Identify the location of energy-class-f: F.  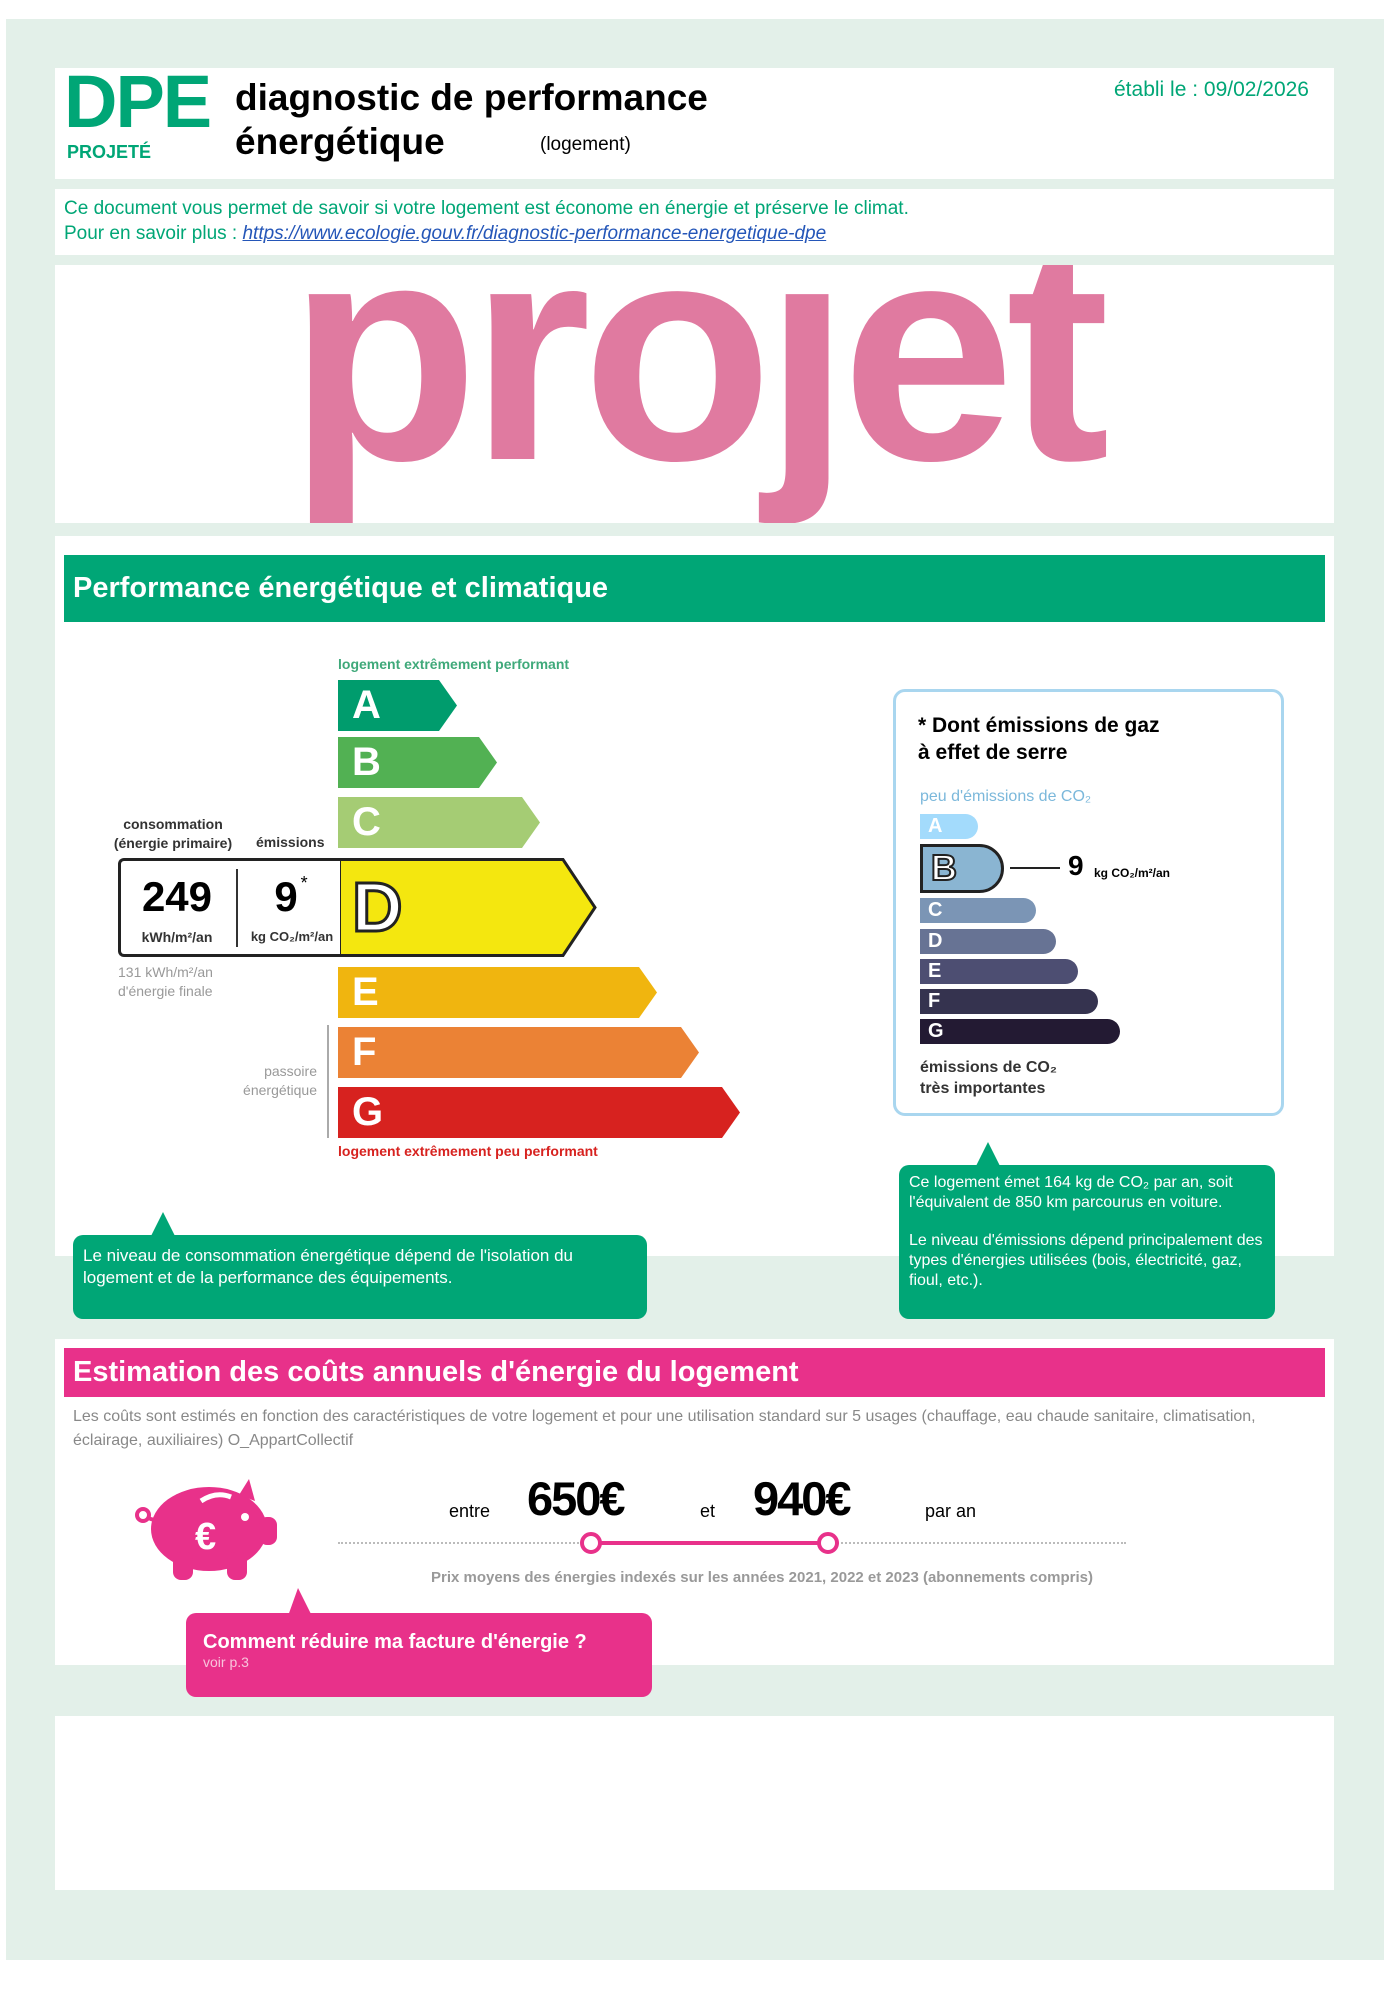
(518, 1052).